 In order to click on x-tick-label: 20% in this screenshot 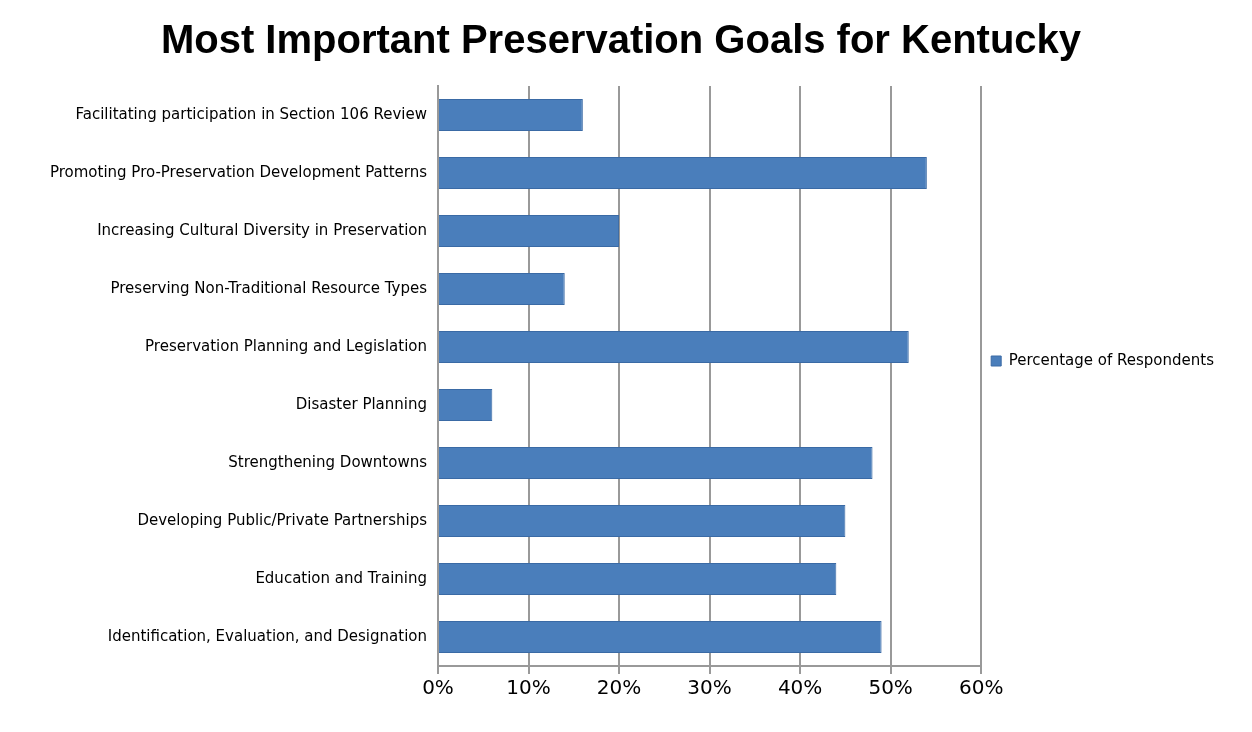, I will do `click(619, 687)`.